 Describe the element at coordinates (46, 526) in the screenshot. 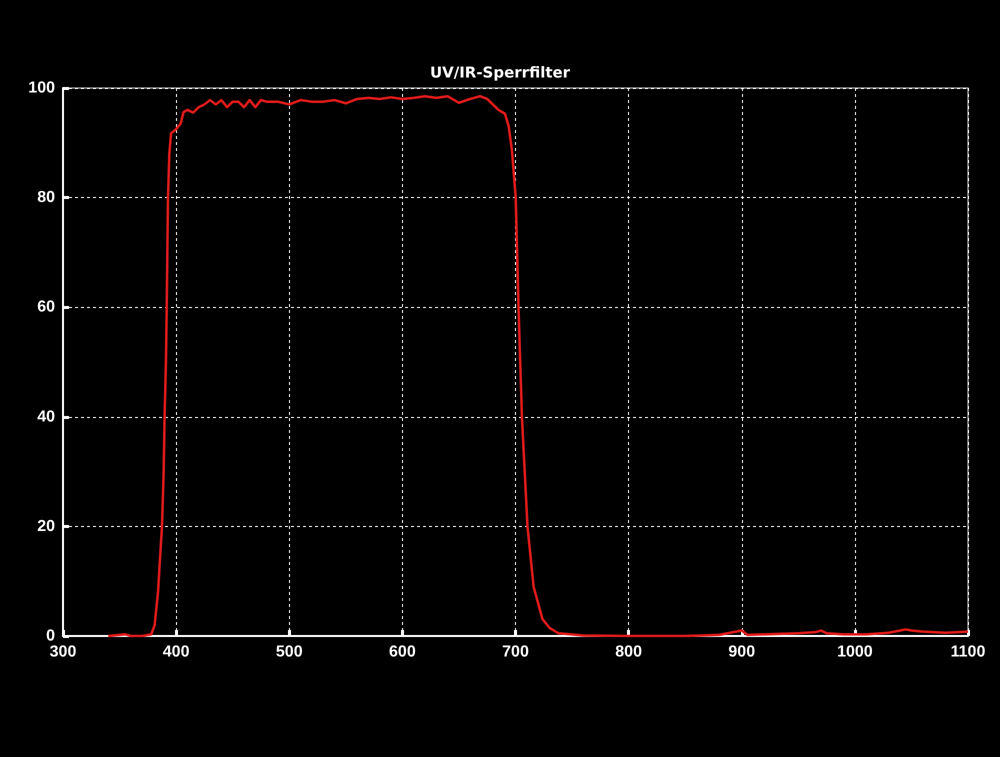

I see `y-tick-label: 20` at that location.